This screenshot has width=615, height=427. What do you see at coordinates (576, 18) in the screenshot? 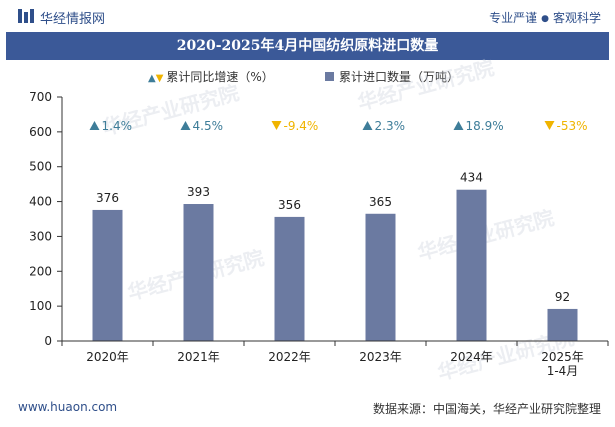
I see `tagline-right: 客观科学` at bounding box center [576, 18].